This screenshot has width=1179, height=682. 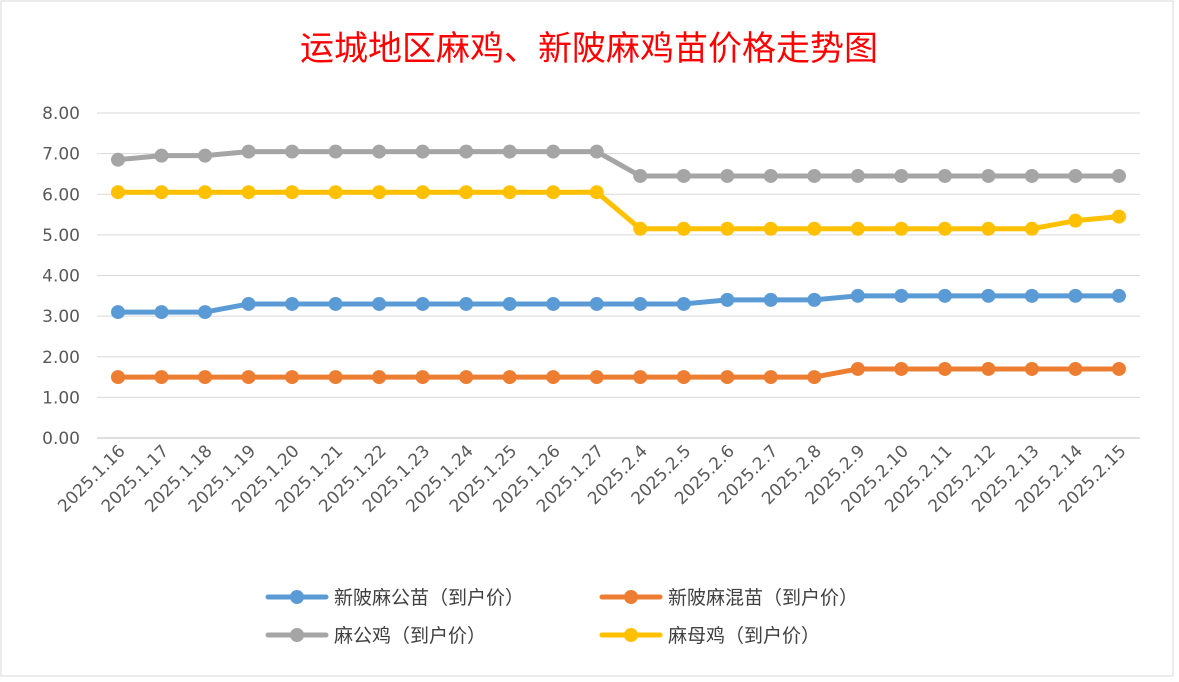 What do you see at coordinates (763, 598) in the screenshot?
I see `legend-label: 新陂麻混苗（到户价）` at bounding box center [763, 598].